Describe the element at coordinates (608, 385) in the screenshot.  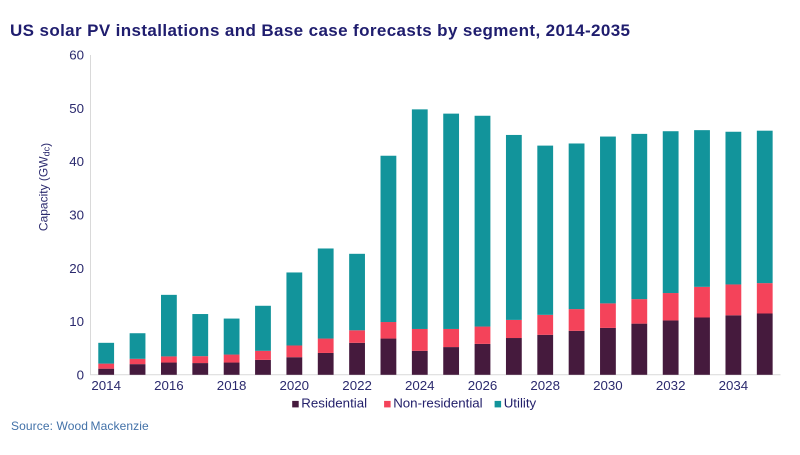
I see `svg-text: 2030` at that location.